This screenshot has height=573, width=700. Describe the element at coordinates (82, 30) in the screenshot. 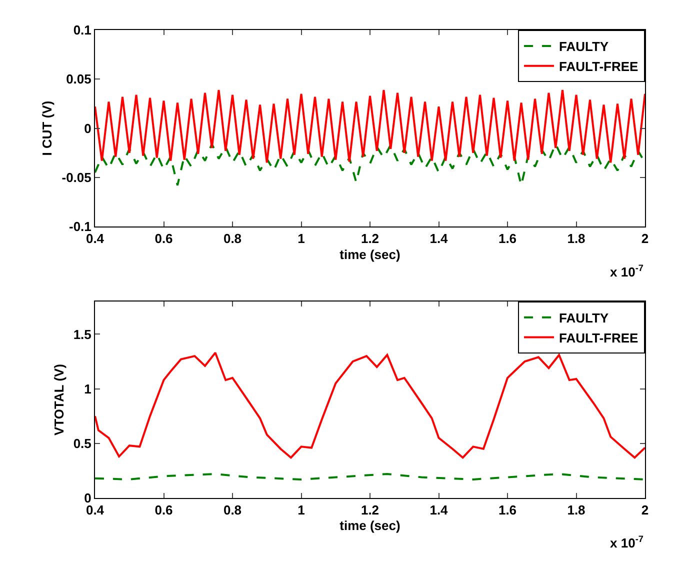

I see `y-tick-label: 0.1` at that location.